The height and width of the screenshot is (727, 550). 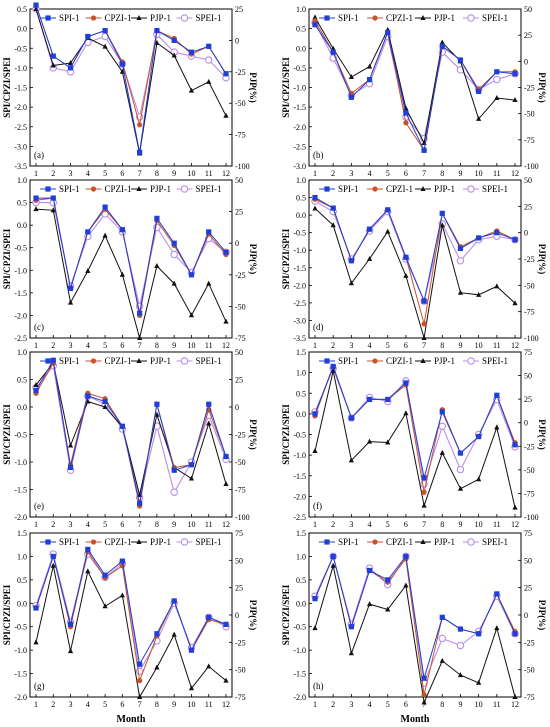 What do you see at coordinates (226, 173) in the screenshot?
I see `x-tick-label: 12` at bounding box center [226, 173].